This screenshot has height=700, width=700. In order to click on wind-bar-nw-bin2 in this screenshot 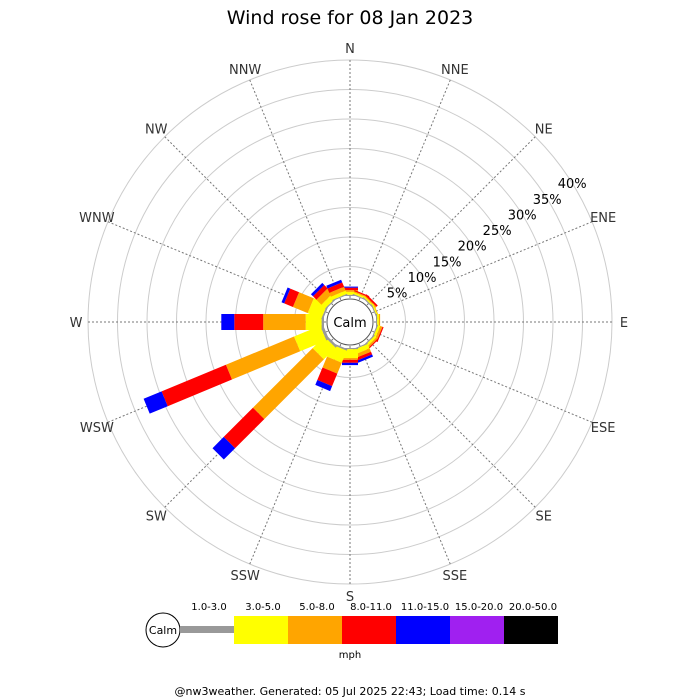, I will do `click(324, 296)`.